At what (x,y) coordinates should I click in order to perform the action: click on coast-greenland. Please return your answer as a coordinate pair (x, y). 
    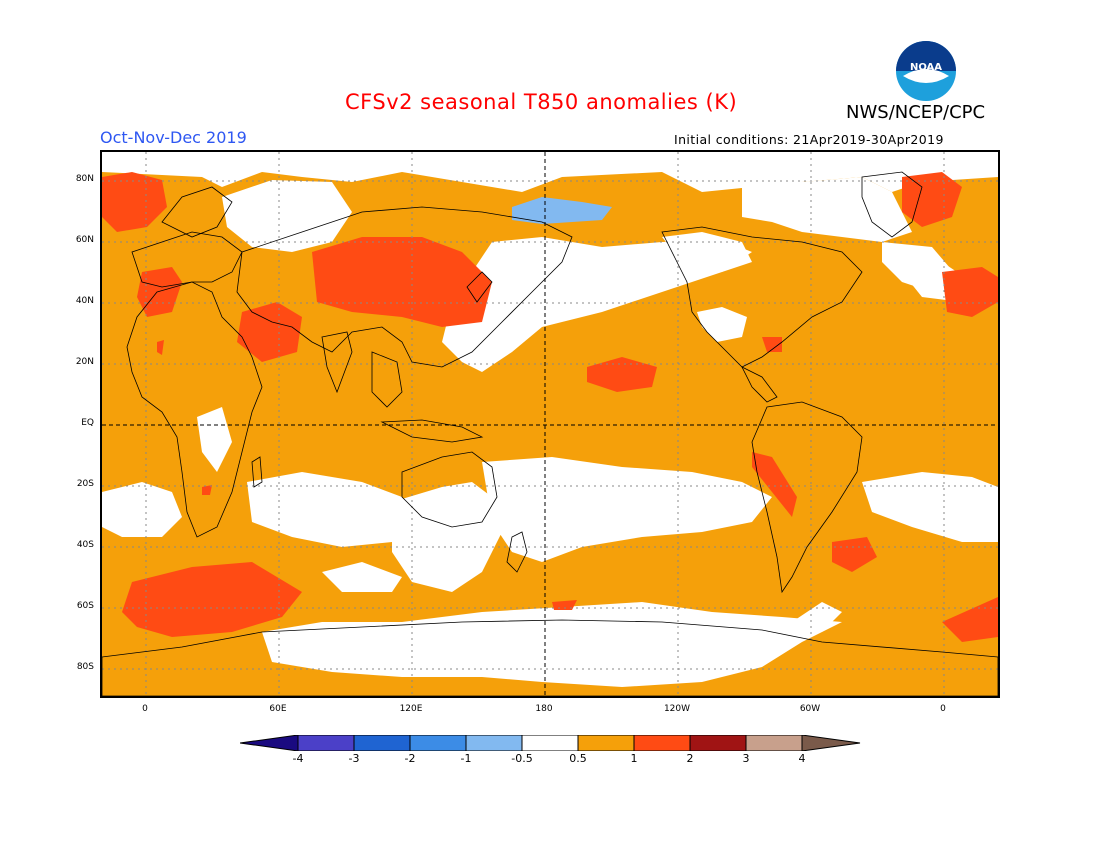
    Looking at the image, I should click on (892, 204).